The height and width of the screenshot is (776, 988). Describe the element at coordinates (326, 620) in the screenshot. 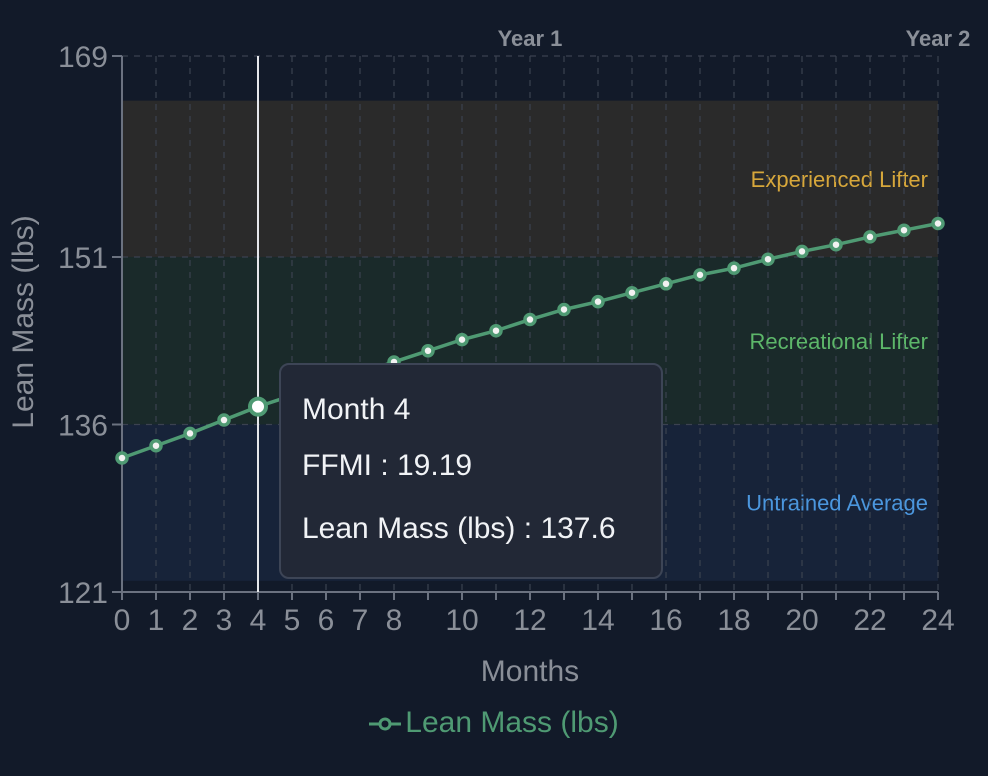

I see `x-tick-label: 6` at that location.